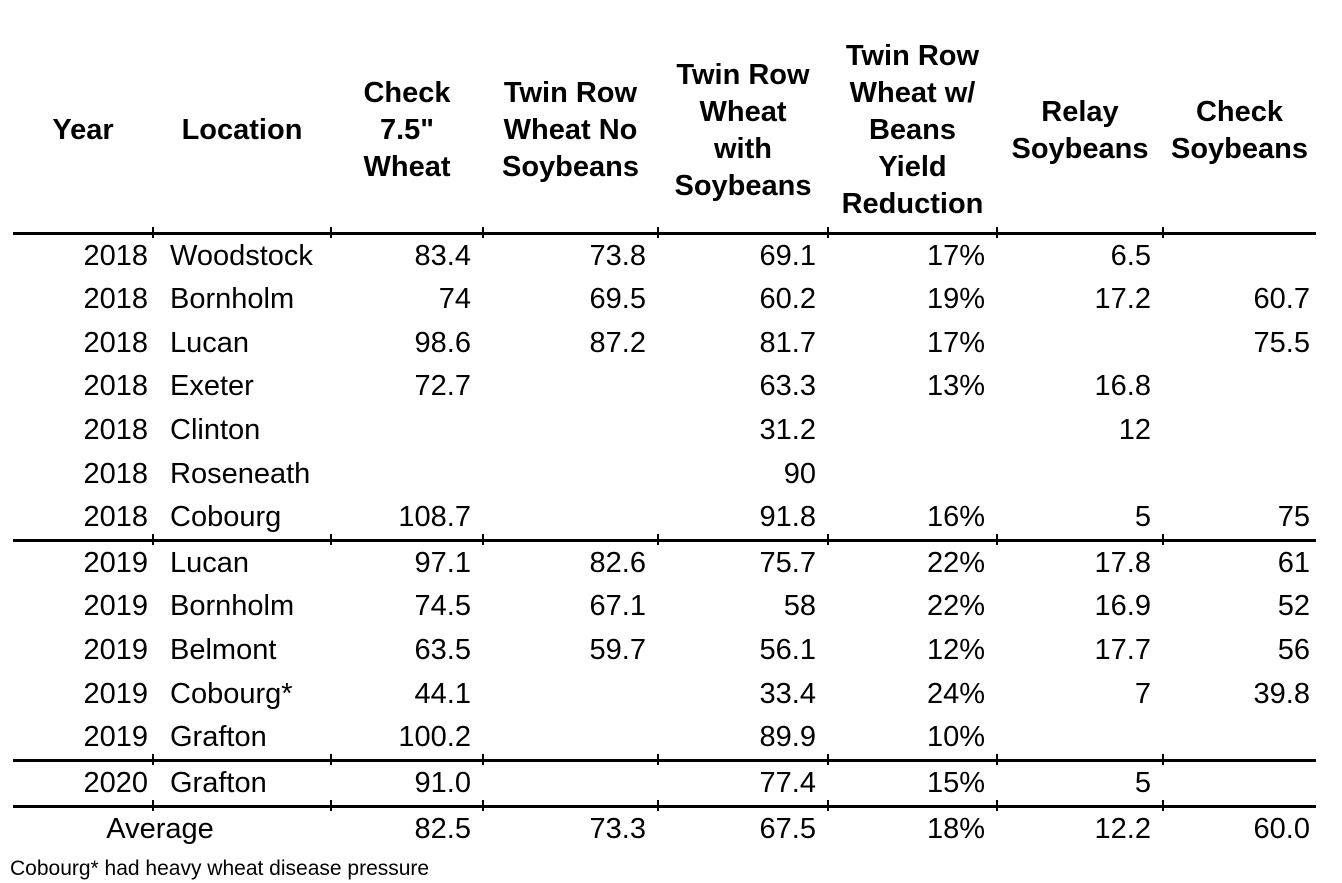  What do you see at coordinates (955, 649) in the screenshot?
I see `value-cell: 12%` at bounding box center [955, 649].